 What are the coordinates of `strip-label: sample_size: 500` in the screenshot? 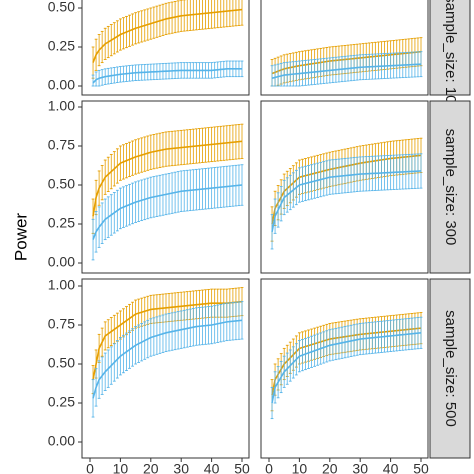 It's located at (450, 368).